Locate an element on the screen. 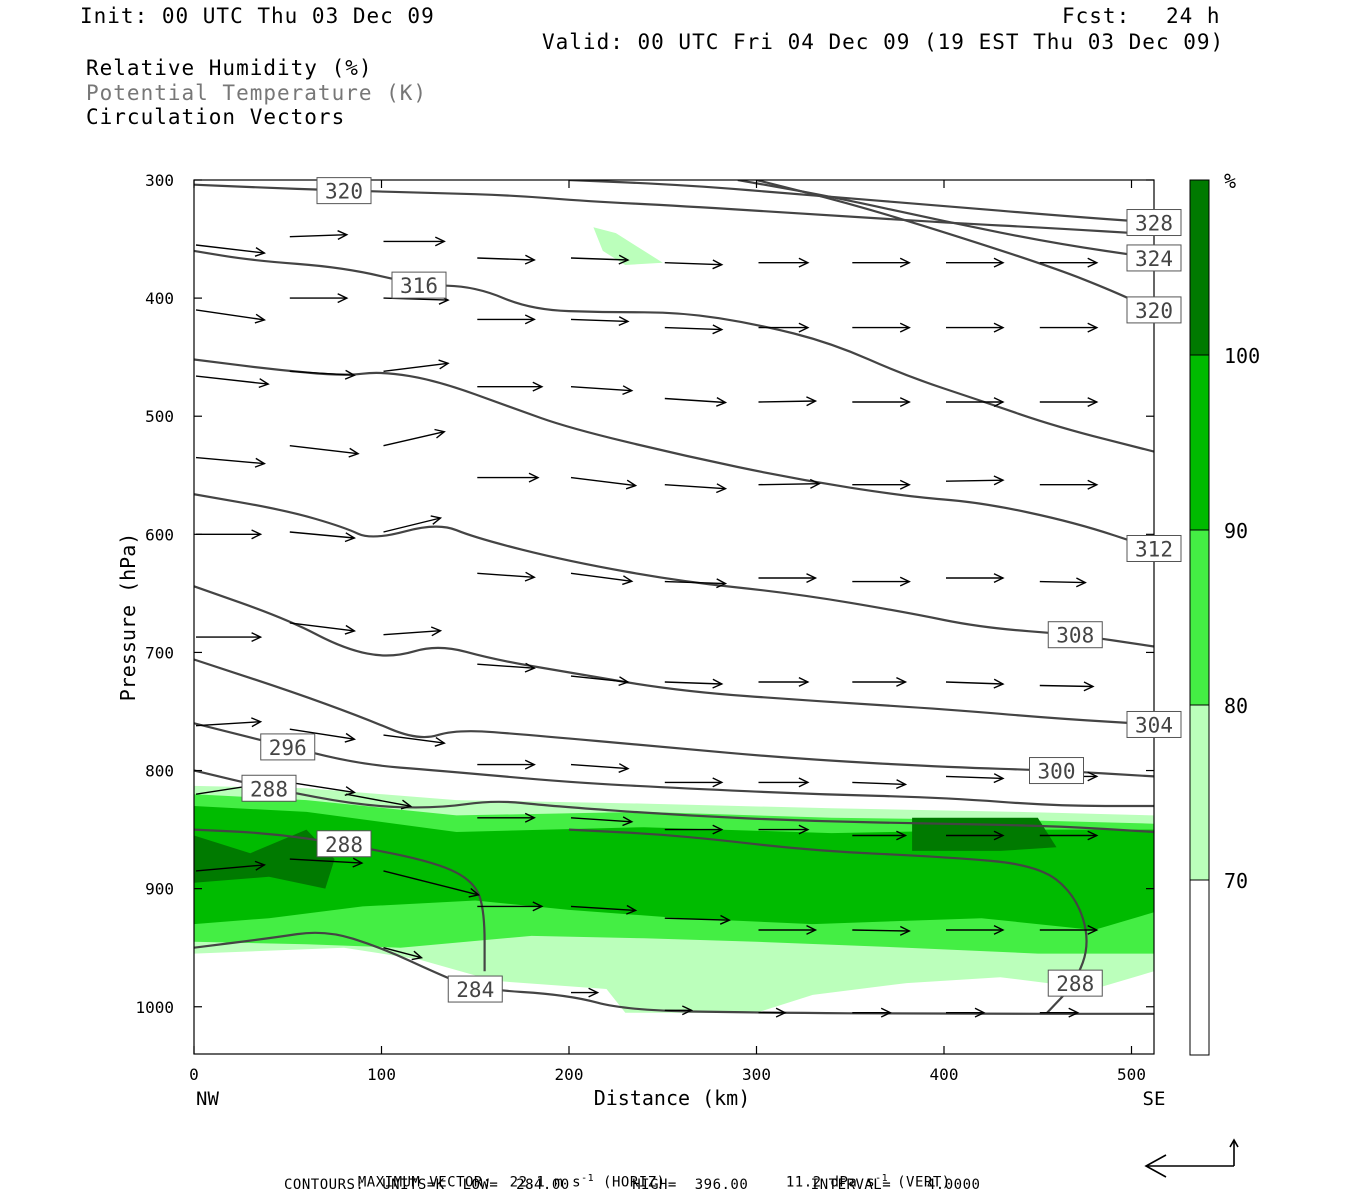  contour-label: 288 is located at coordinates (1075, 984).